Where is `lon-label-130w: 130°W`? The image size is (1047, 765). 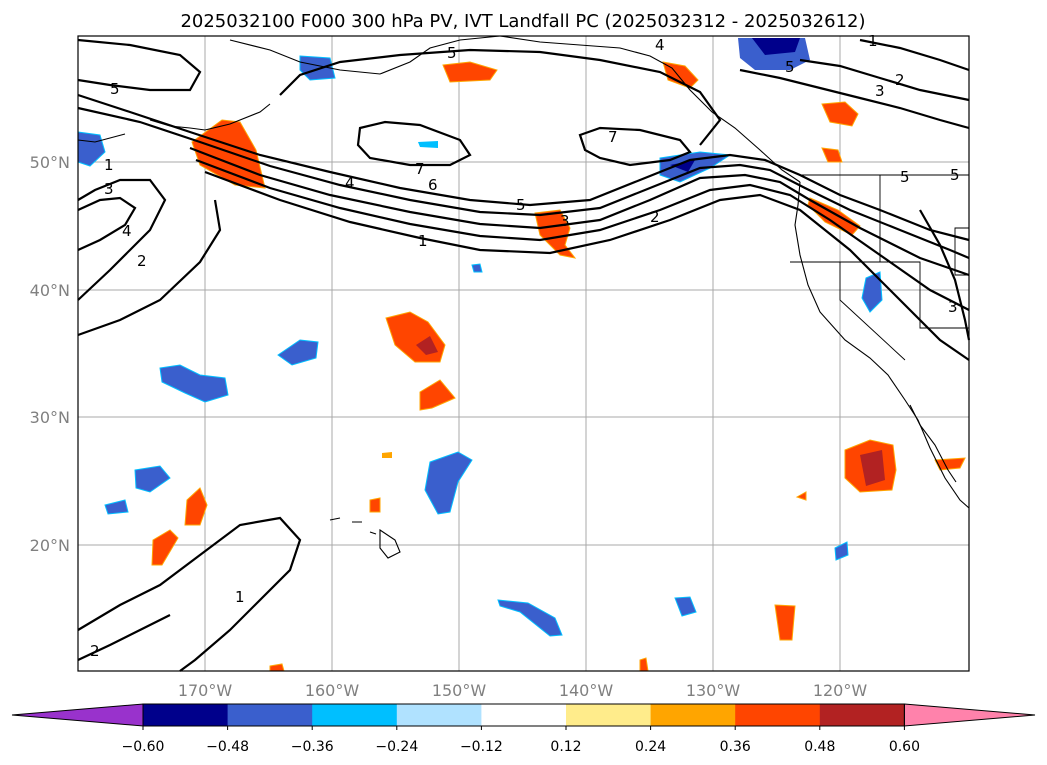 lon-label-130w: 130°W is located at coordinates (713, 690).